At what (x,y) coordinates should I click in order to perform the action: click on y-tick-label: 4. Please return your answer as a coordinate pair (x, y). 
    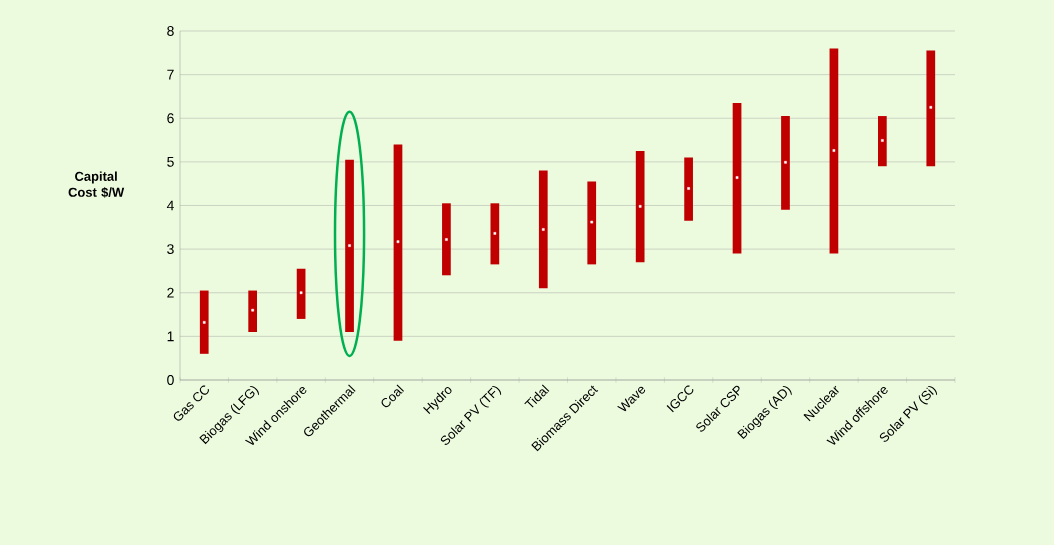
    Looking at the image, I should click on (170, 205).